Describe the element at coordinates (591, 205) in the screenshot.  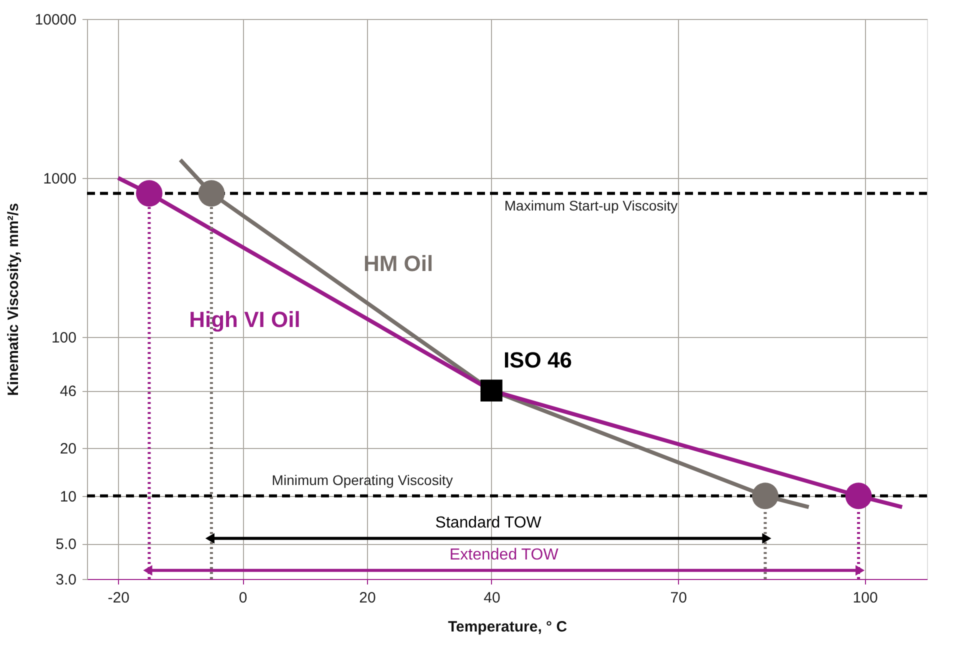
I see `ref-line-label: Maximum Start-up Viscosity` at that location.